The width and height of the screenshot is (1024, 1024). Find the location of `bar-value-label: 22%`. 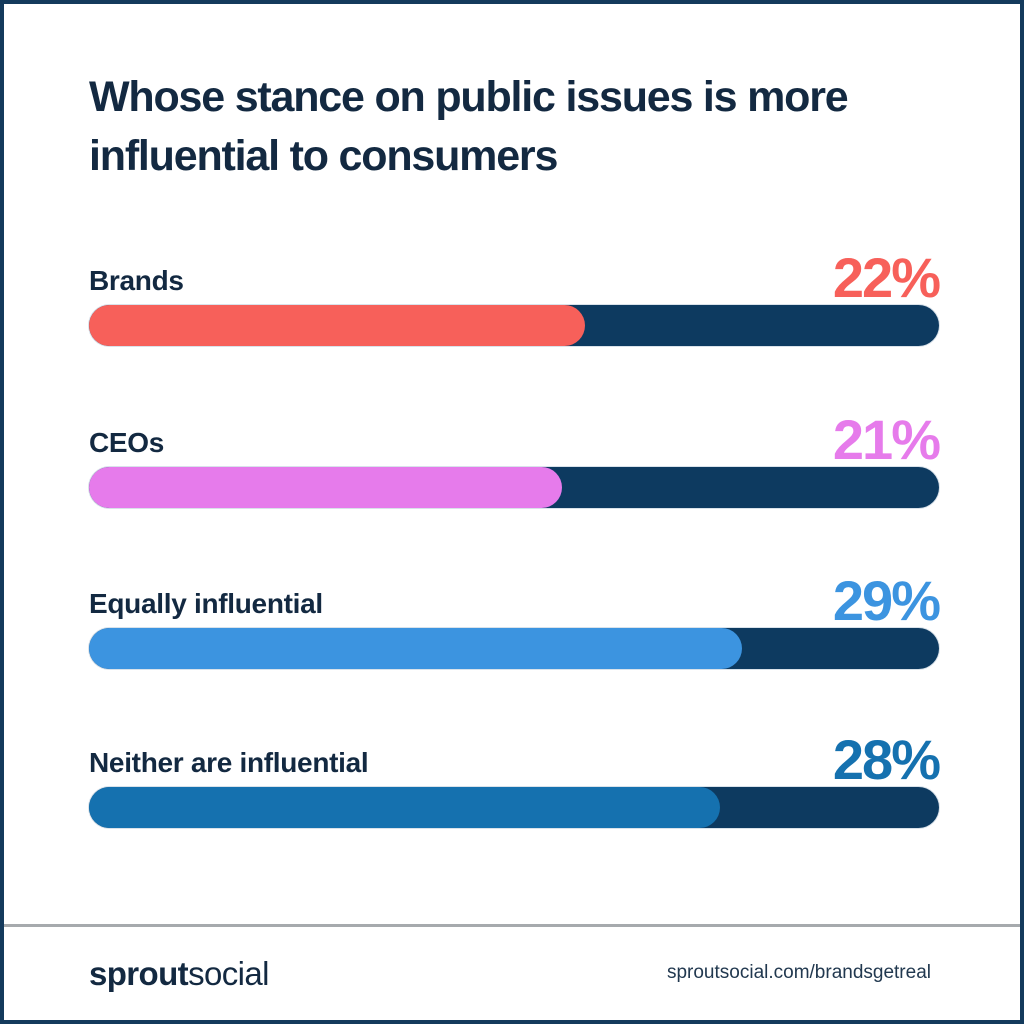

bar-value-label: 22% is located at coordinates (886, 277).